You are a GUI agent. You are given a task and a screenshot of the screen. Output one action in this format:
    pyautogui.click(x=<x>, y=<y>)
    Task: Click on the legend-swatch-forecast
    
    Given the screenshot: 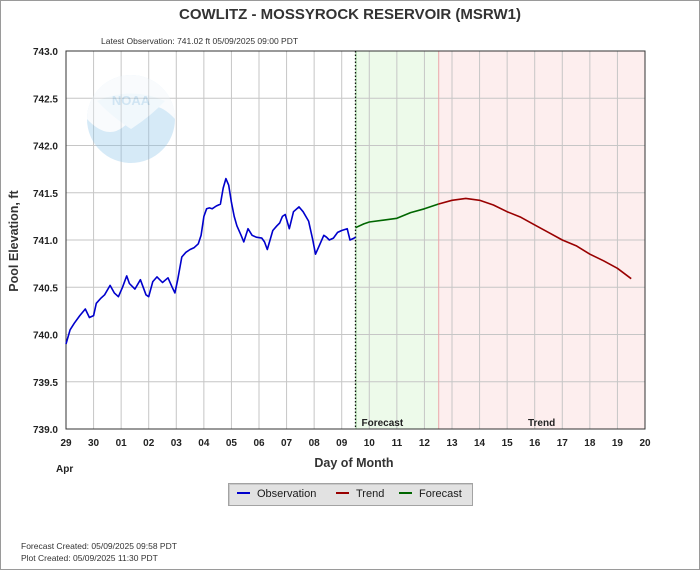 What is the action you would take?
    pyautogui.click(x=405, y=493)
    